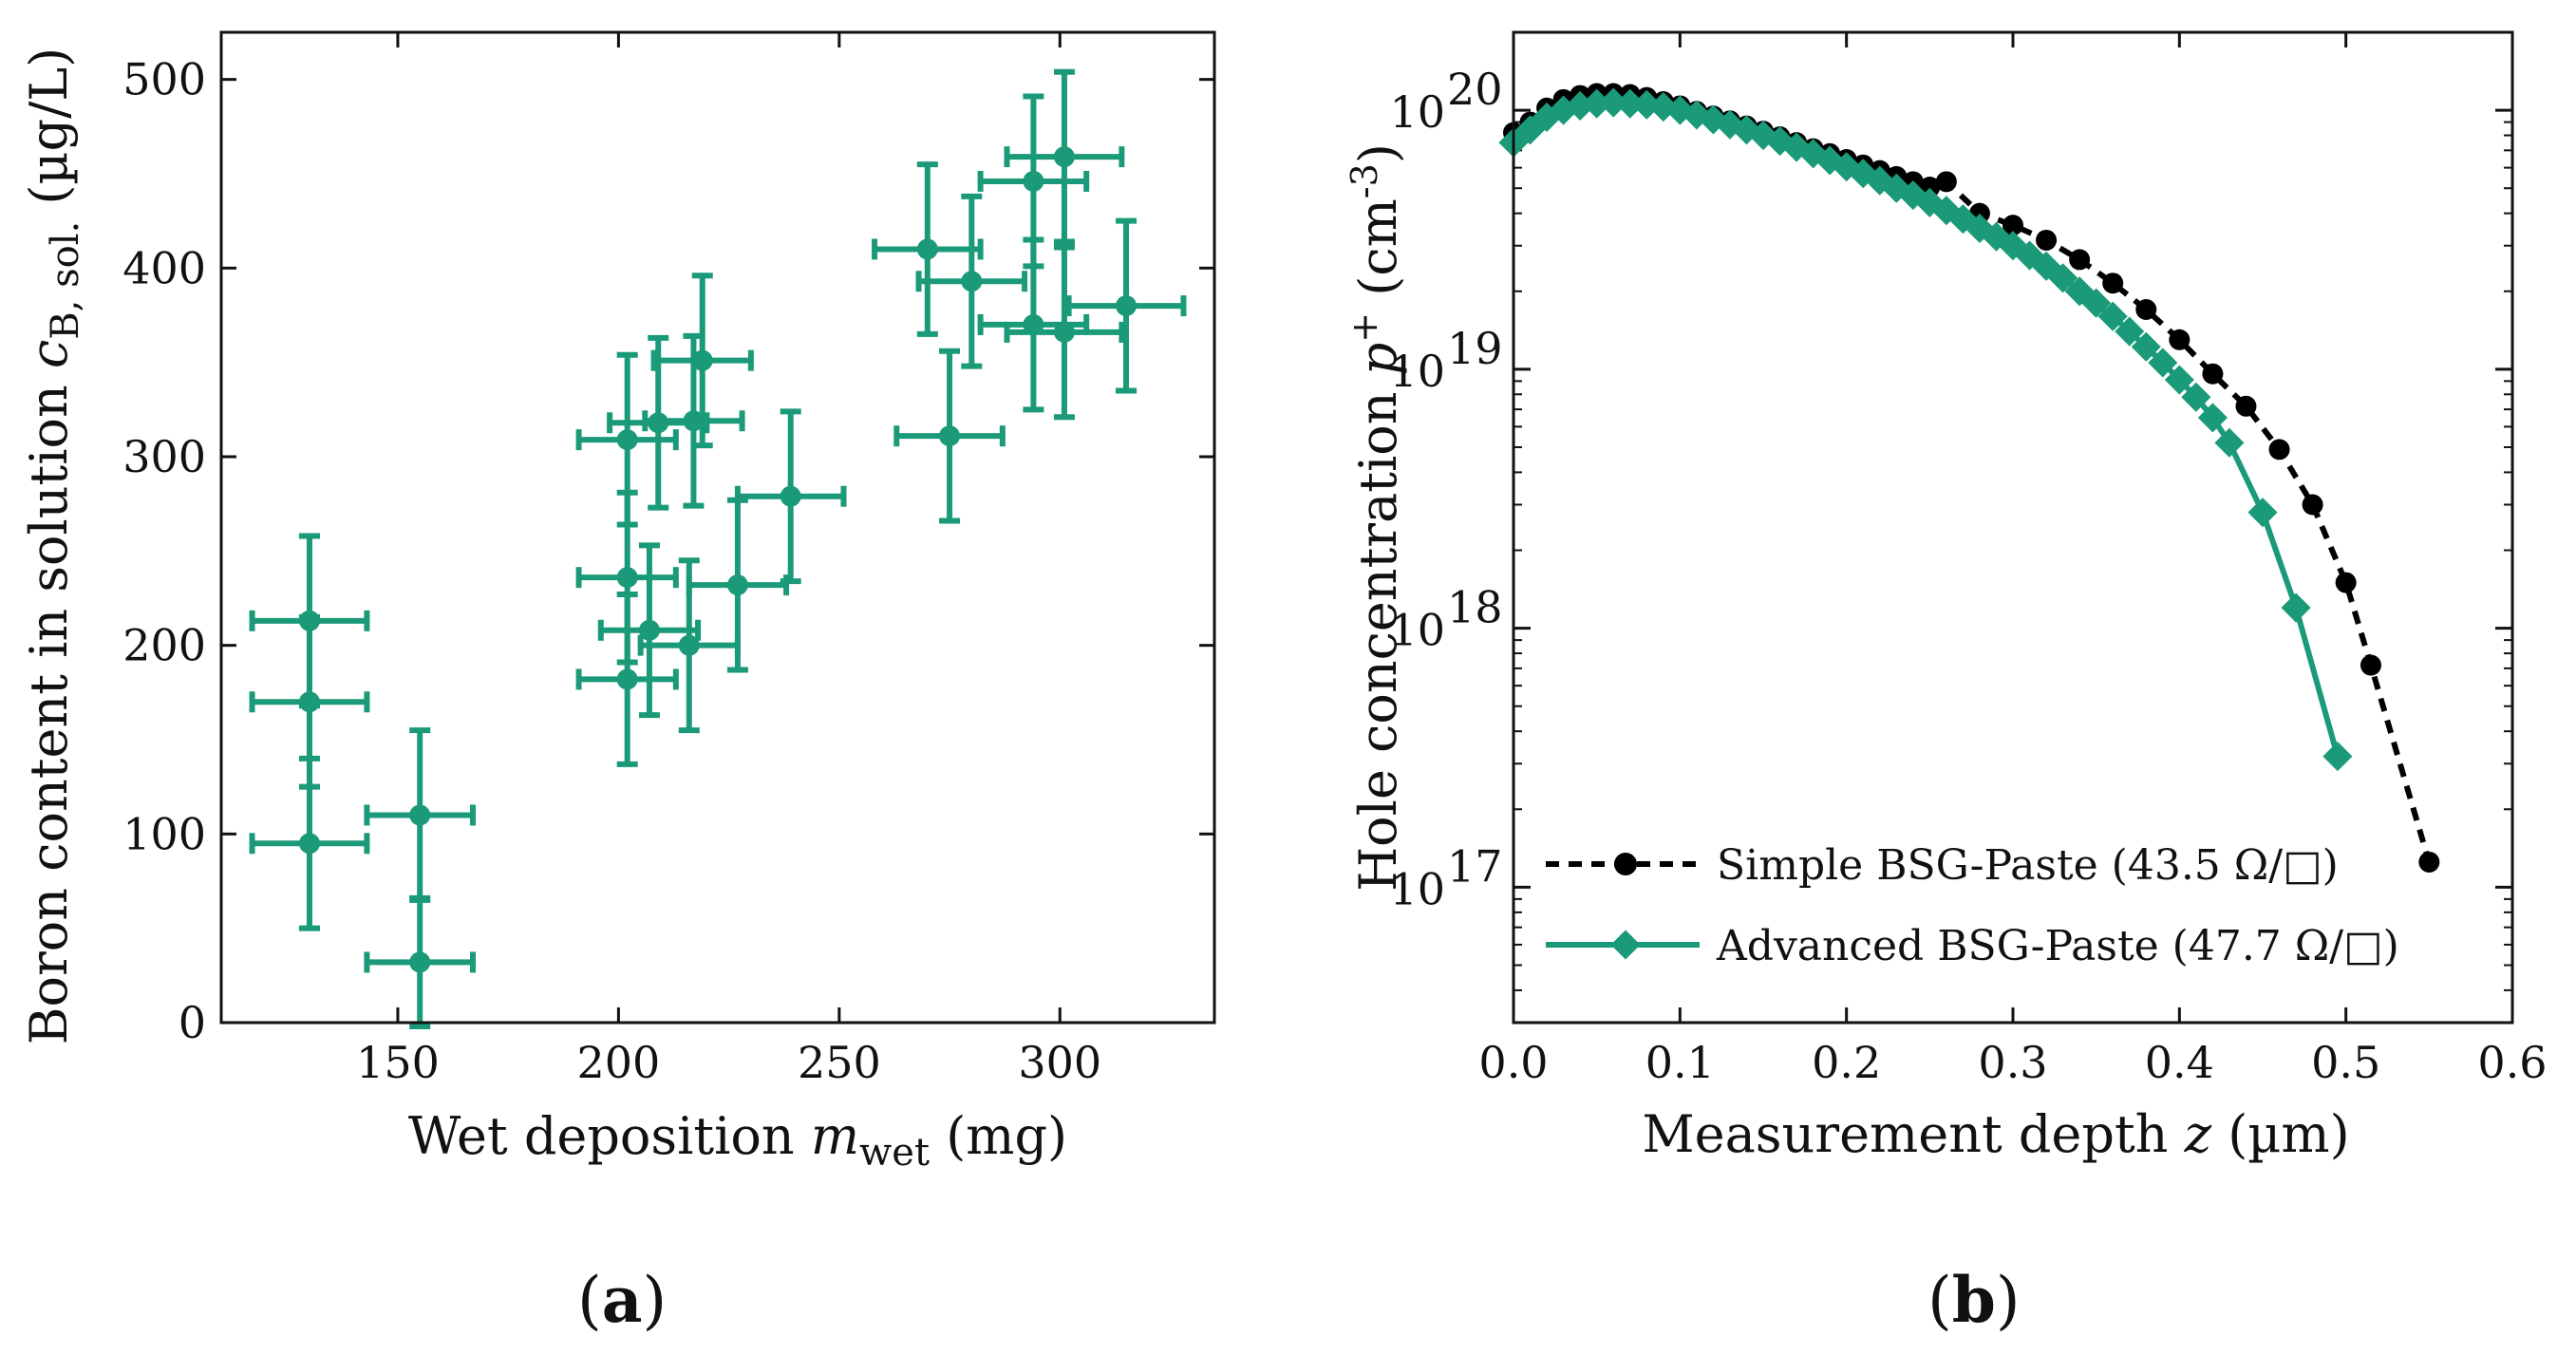 This screenshot has height=1354, width=2576. Describe the element at coordinates (1974, 1300) in the screenshot. I see `panel-b-label: (b)` at that location.